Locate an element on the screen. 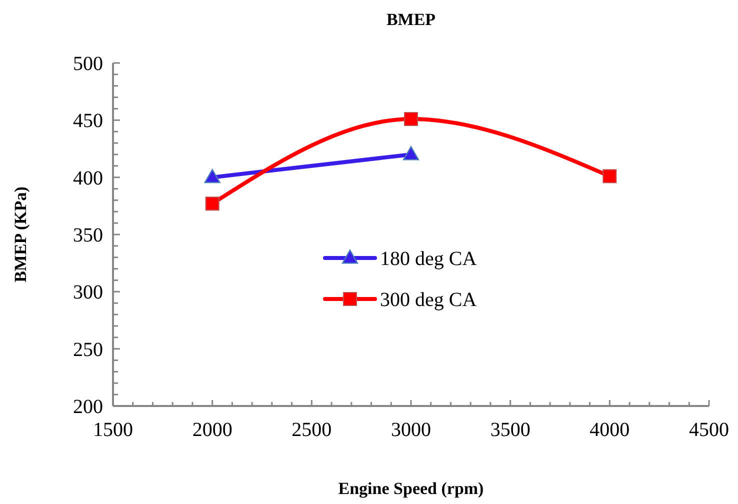  y-tick-label: 300 is located at coordinates (88, 293).